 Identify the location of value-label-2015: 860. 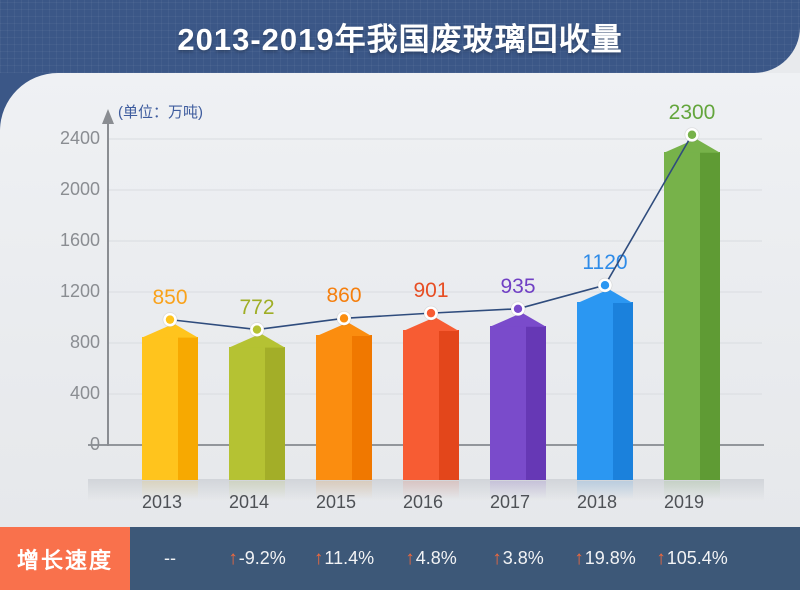
(344, 296).